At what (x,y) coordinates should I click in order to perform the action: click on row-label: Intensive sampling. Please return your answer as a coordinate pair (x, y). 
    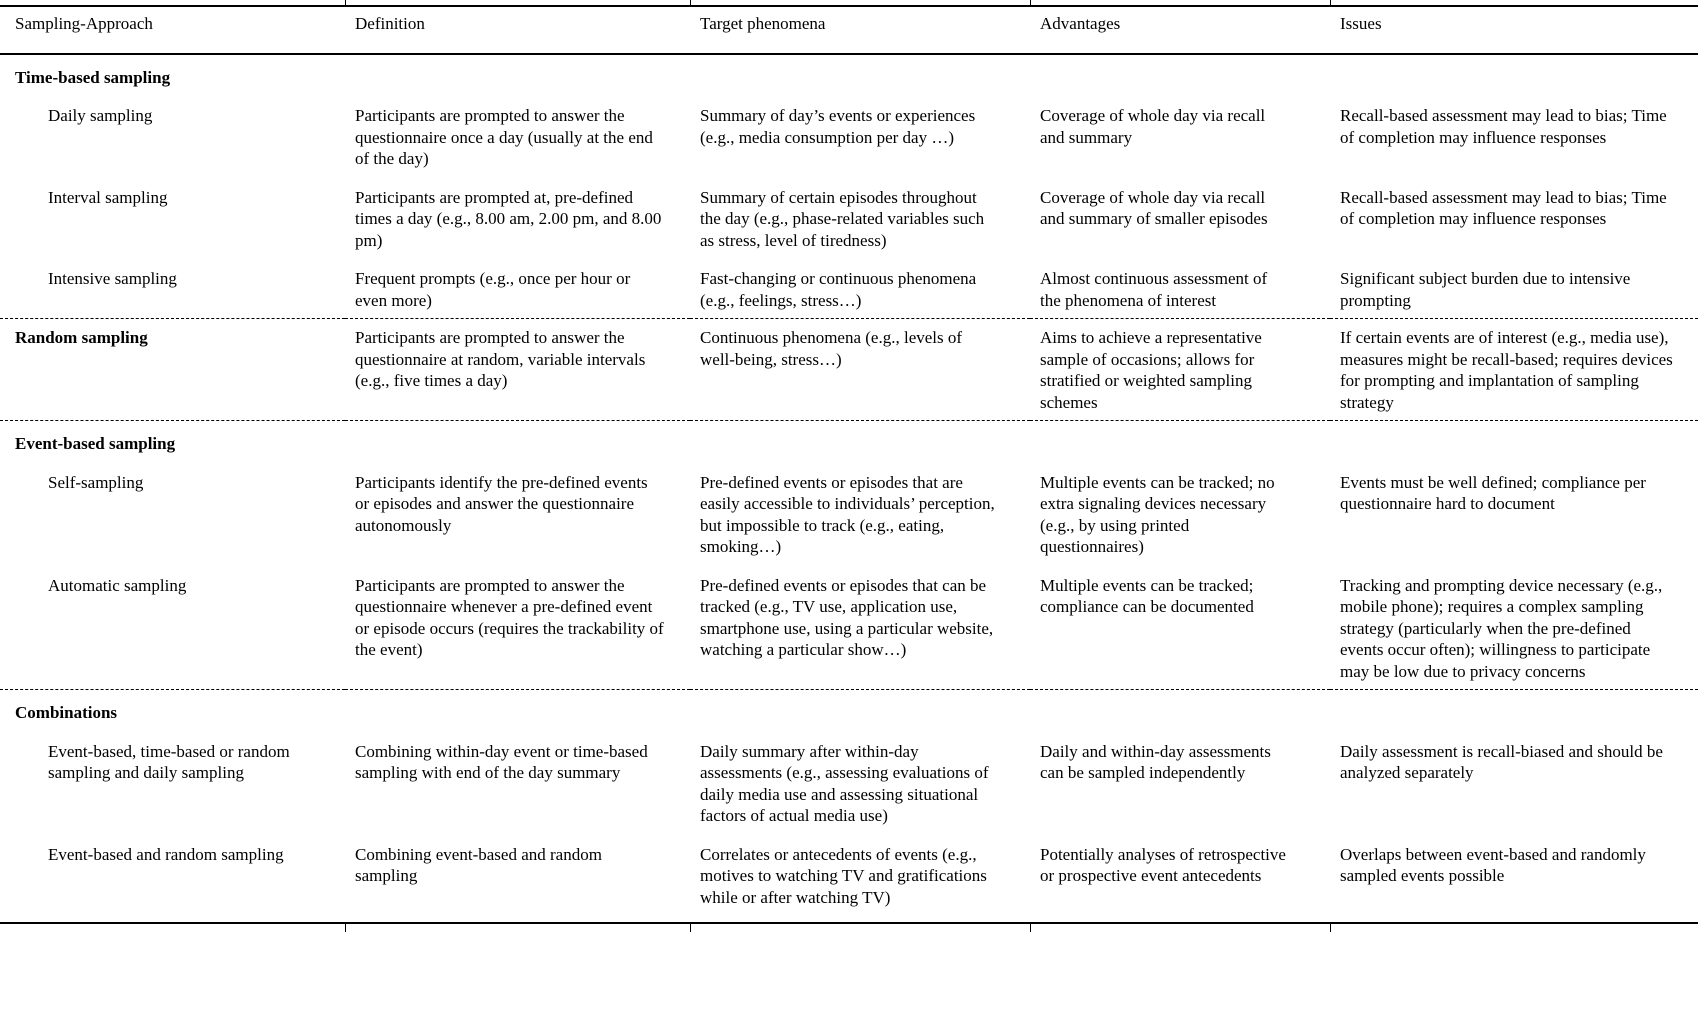
    Looking at the image, I should click on (112, 278).